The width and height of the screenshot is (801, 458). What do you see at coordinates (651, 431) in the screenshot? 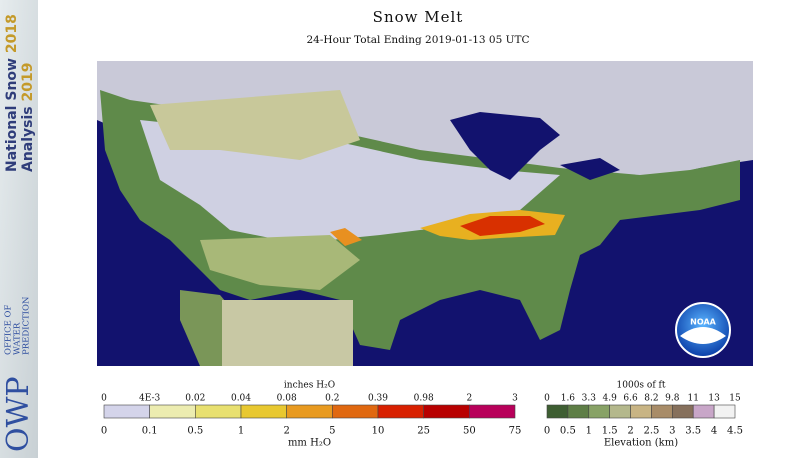
I see `legend-bottom-label: 2.5` at bounding box center [651, 431].